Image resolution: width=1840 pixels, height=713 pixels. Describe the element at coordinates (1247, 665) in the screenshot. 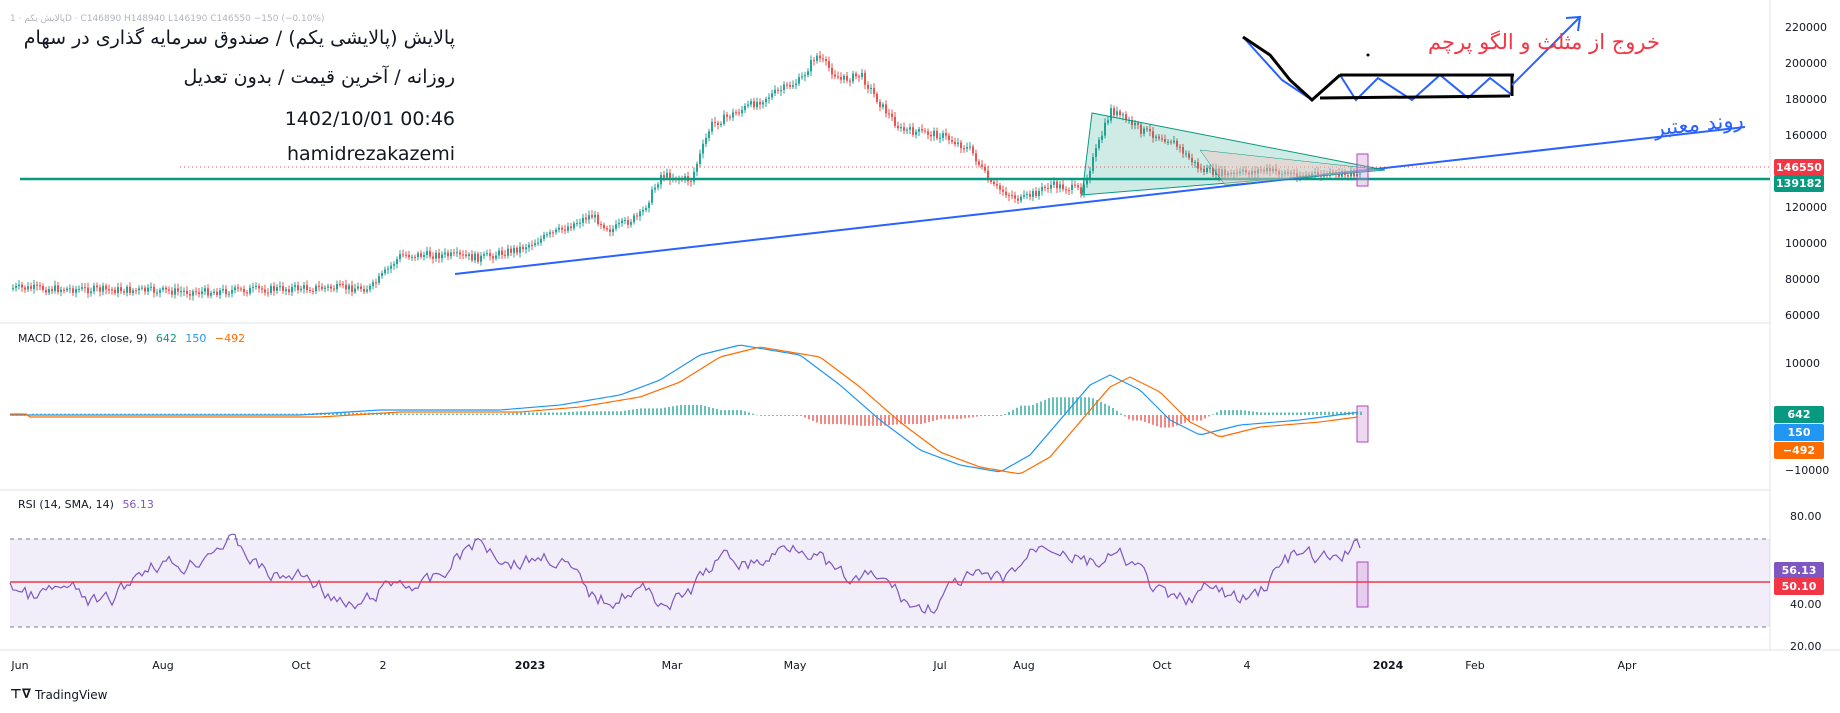

I see `time-tick-label: 4` at that location.